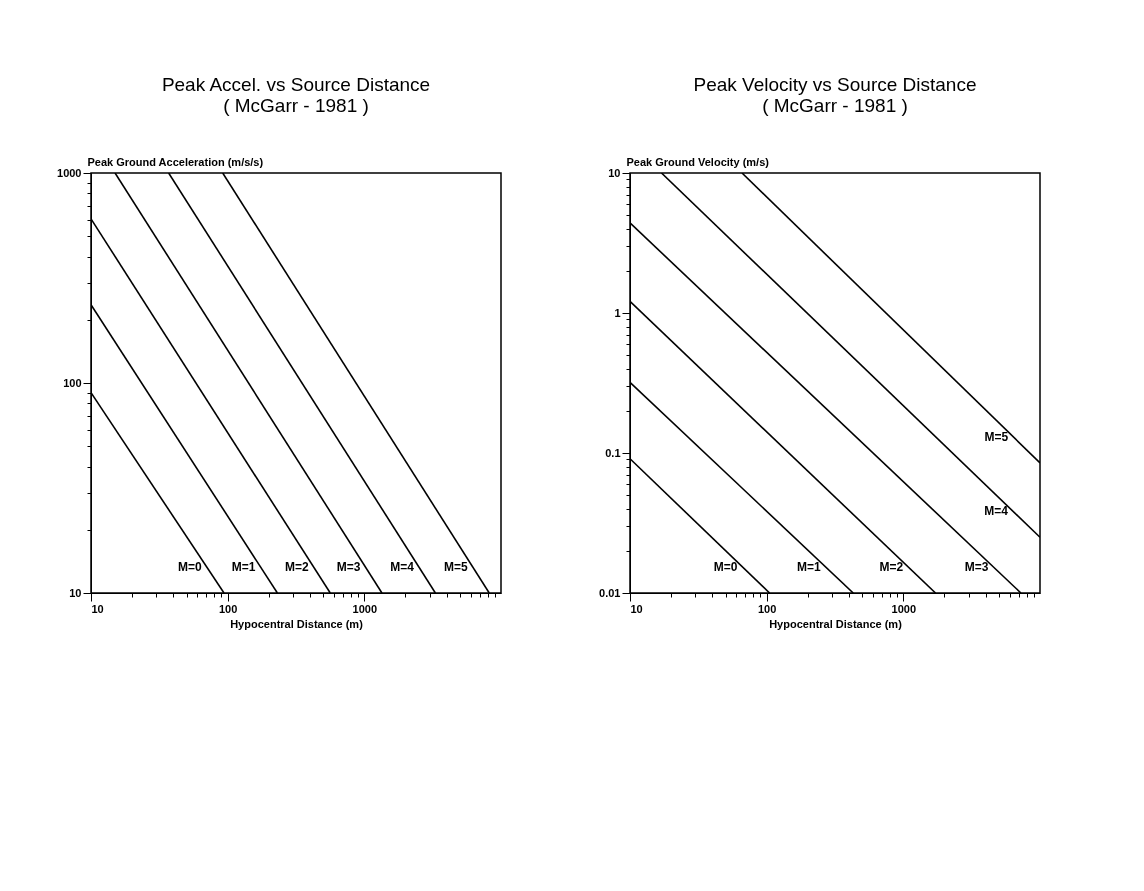  What do you see at coordinates (69, 172) in the screenshot?
I see `y-tick-label: 1000` at bounding box center [69, 172].